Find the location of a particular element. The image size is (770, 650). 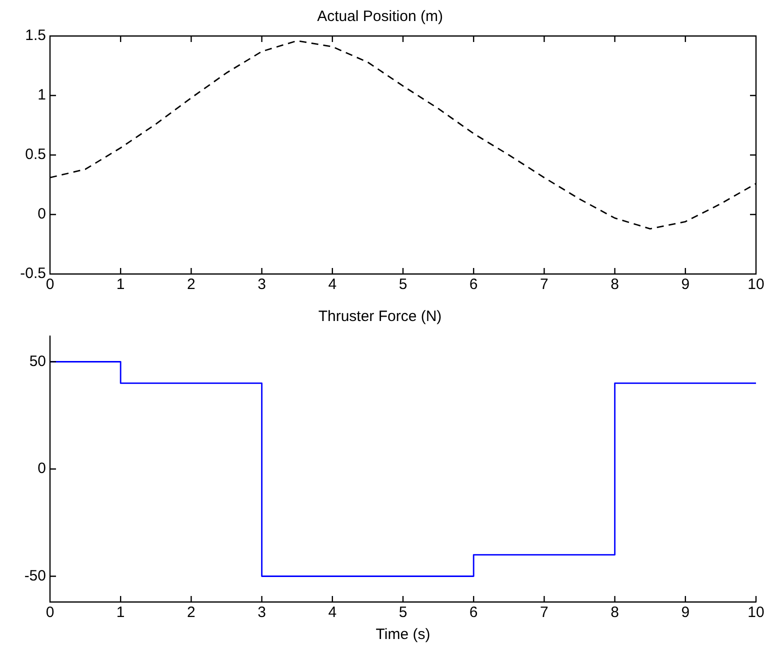

y-tick-label: -0.5 is located at coordinates (33, 273).